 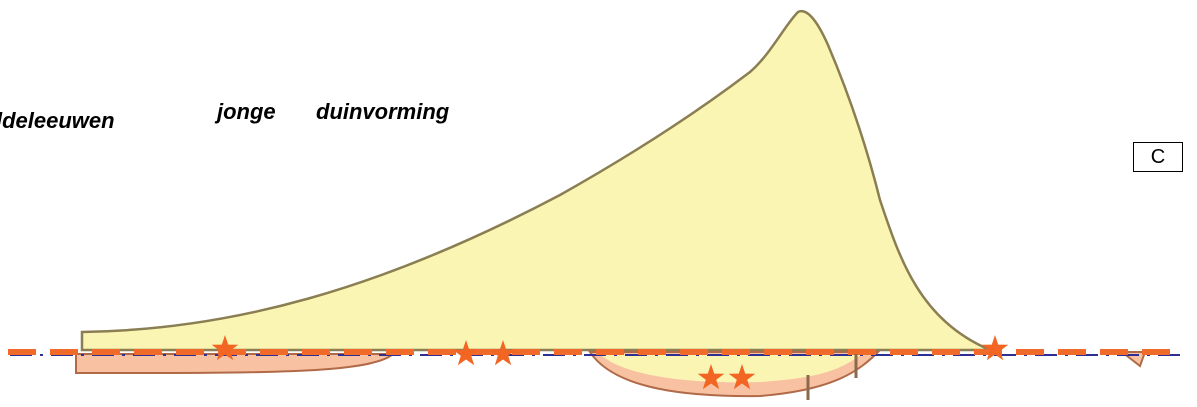 I want to click on center-bowl-inner, so click(x=731, y=368).